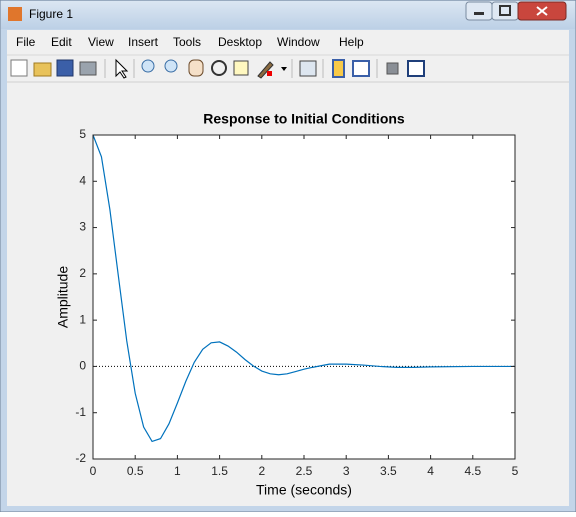  Describe the element at coordinates (261, 471) in the screenshot. I see `x-tick-label: 2` at that location.